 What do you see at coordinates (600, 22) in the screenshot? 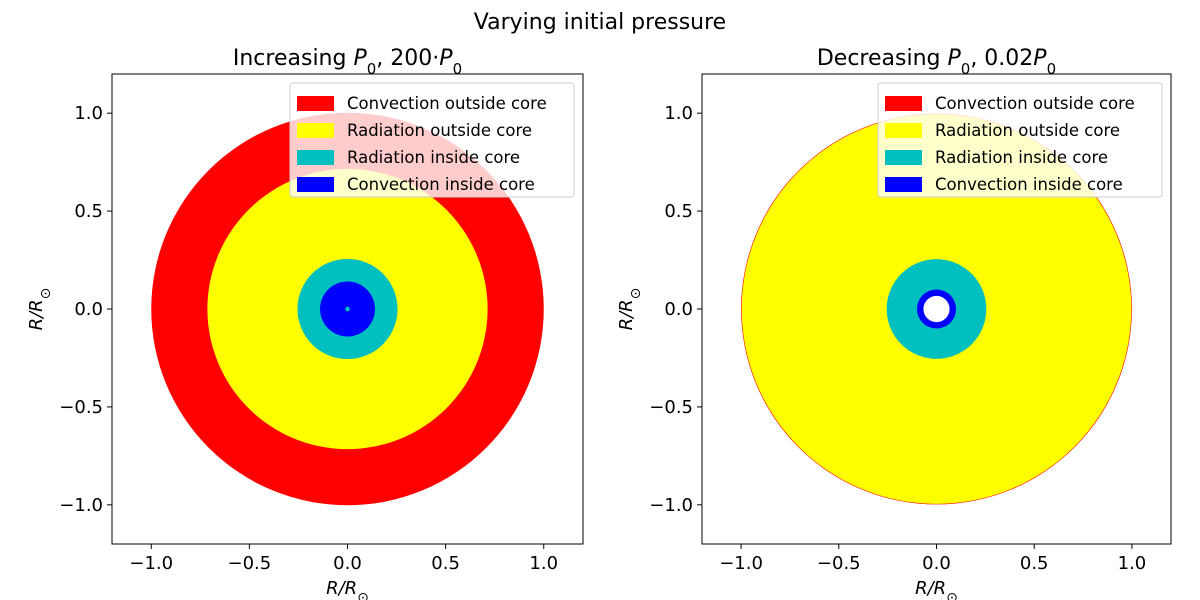
I see `figure-suptitle: Varying initial pressure` at bounding box center [600, 22].